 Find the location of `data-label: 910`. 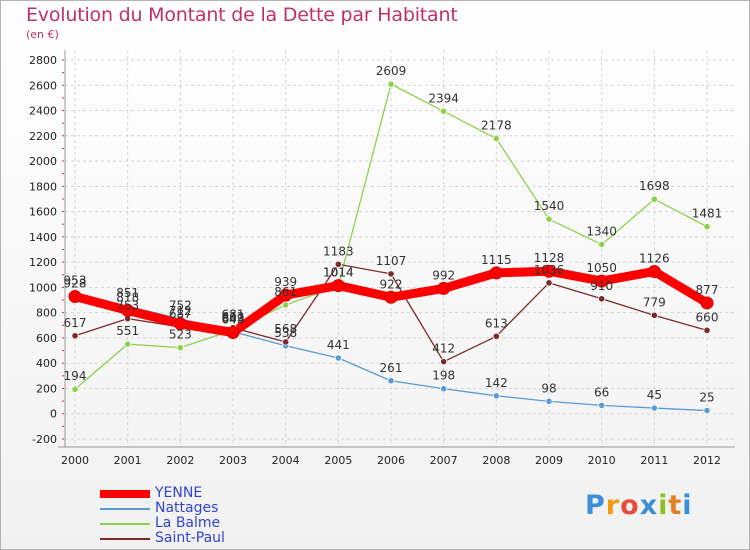

data-label: 910 is located at coordinates (601, 286).